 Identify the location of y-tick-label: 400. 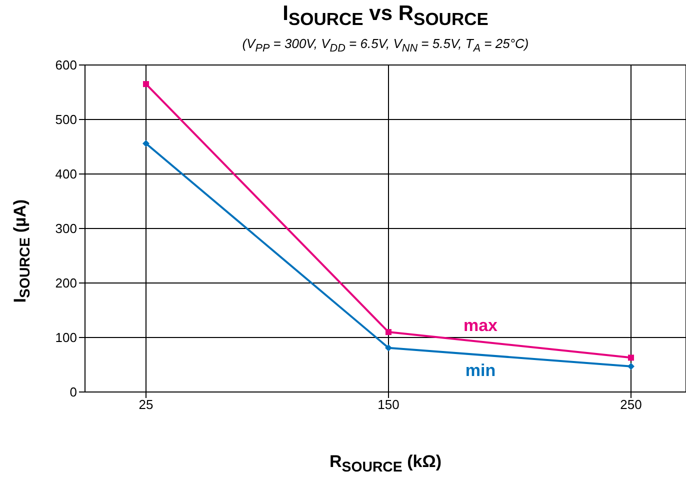
(66, 174).